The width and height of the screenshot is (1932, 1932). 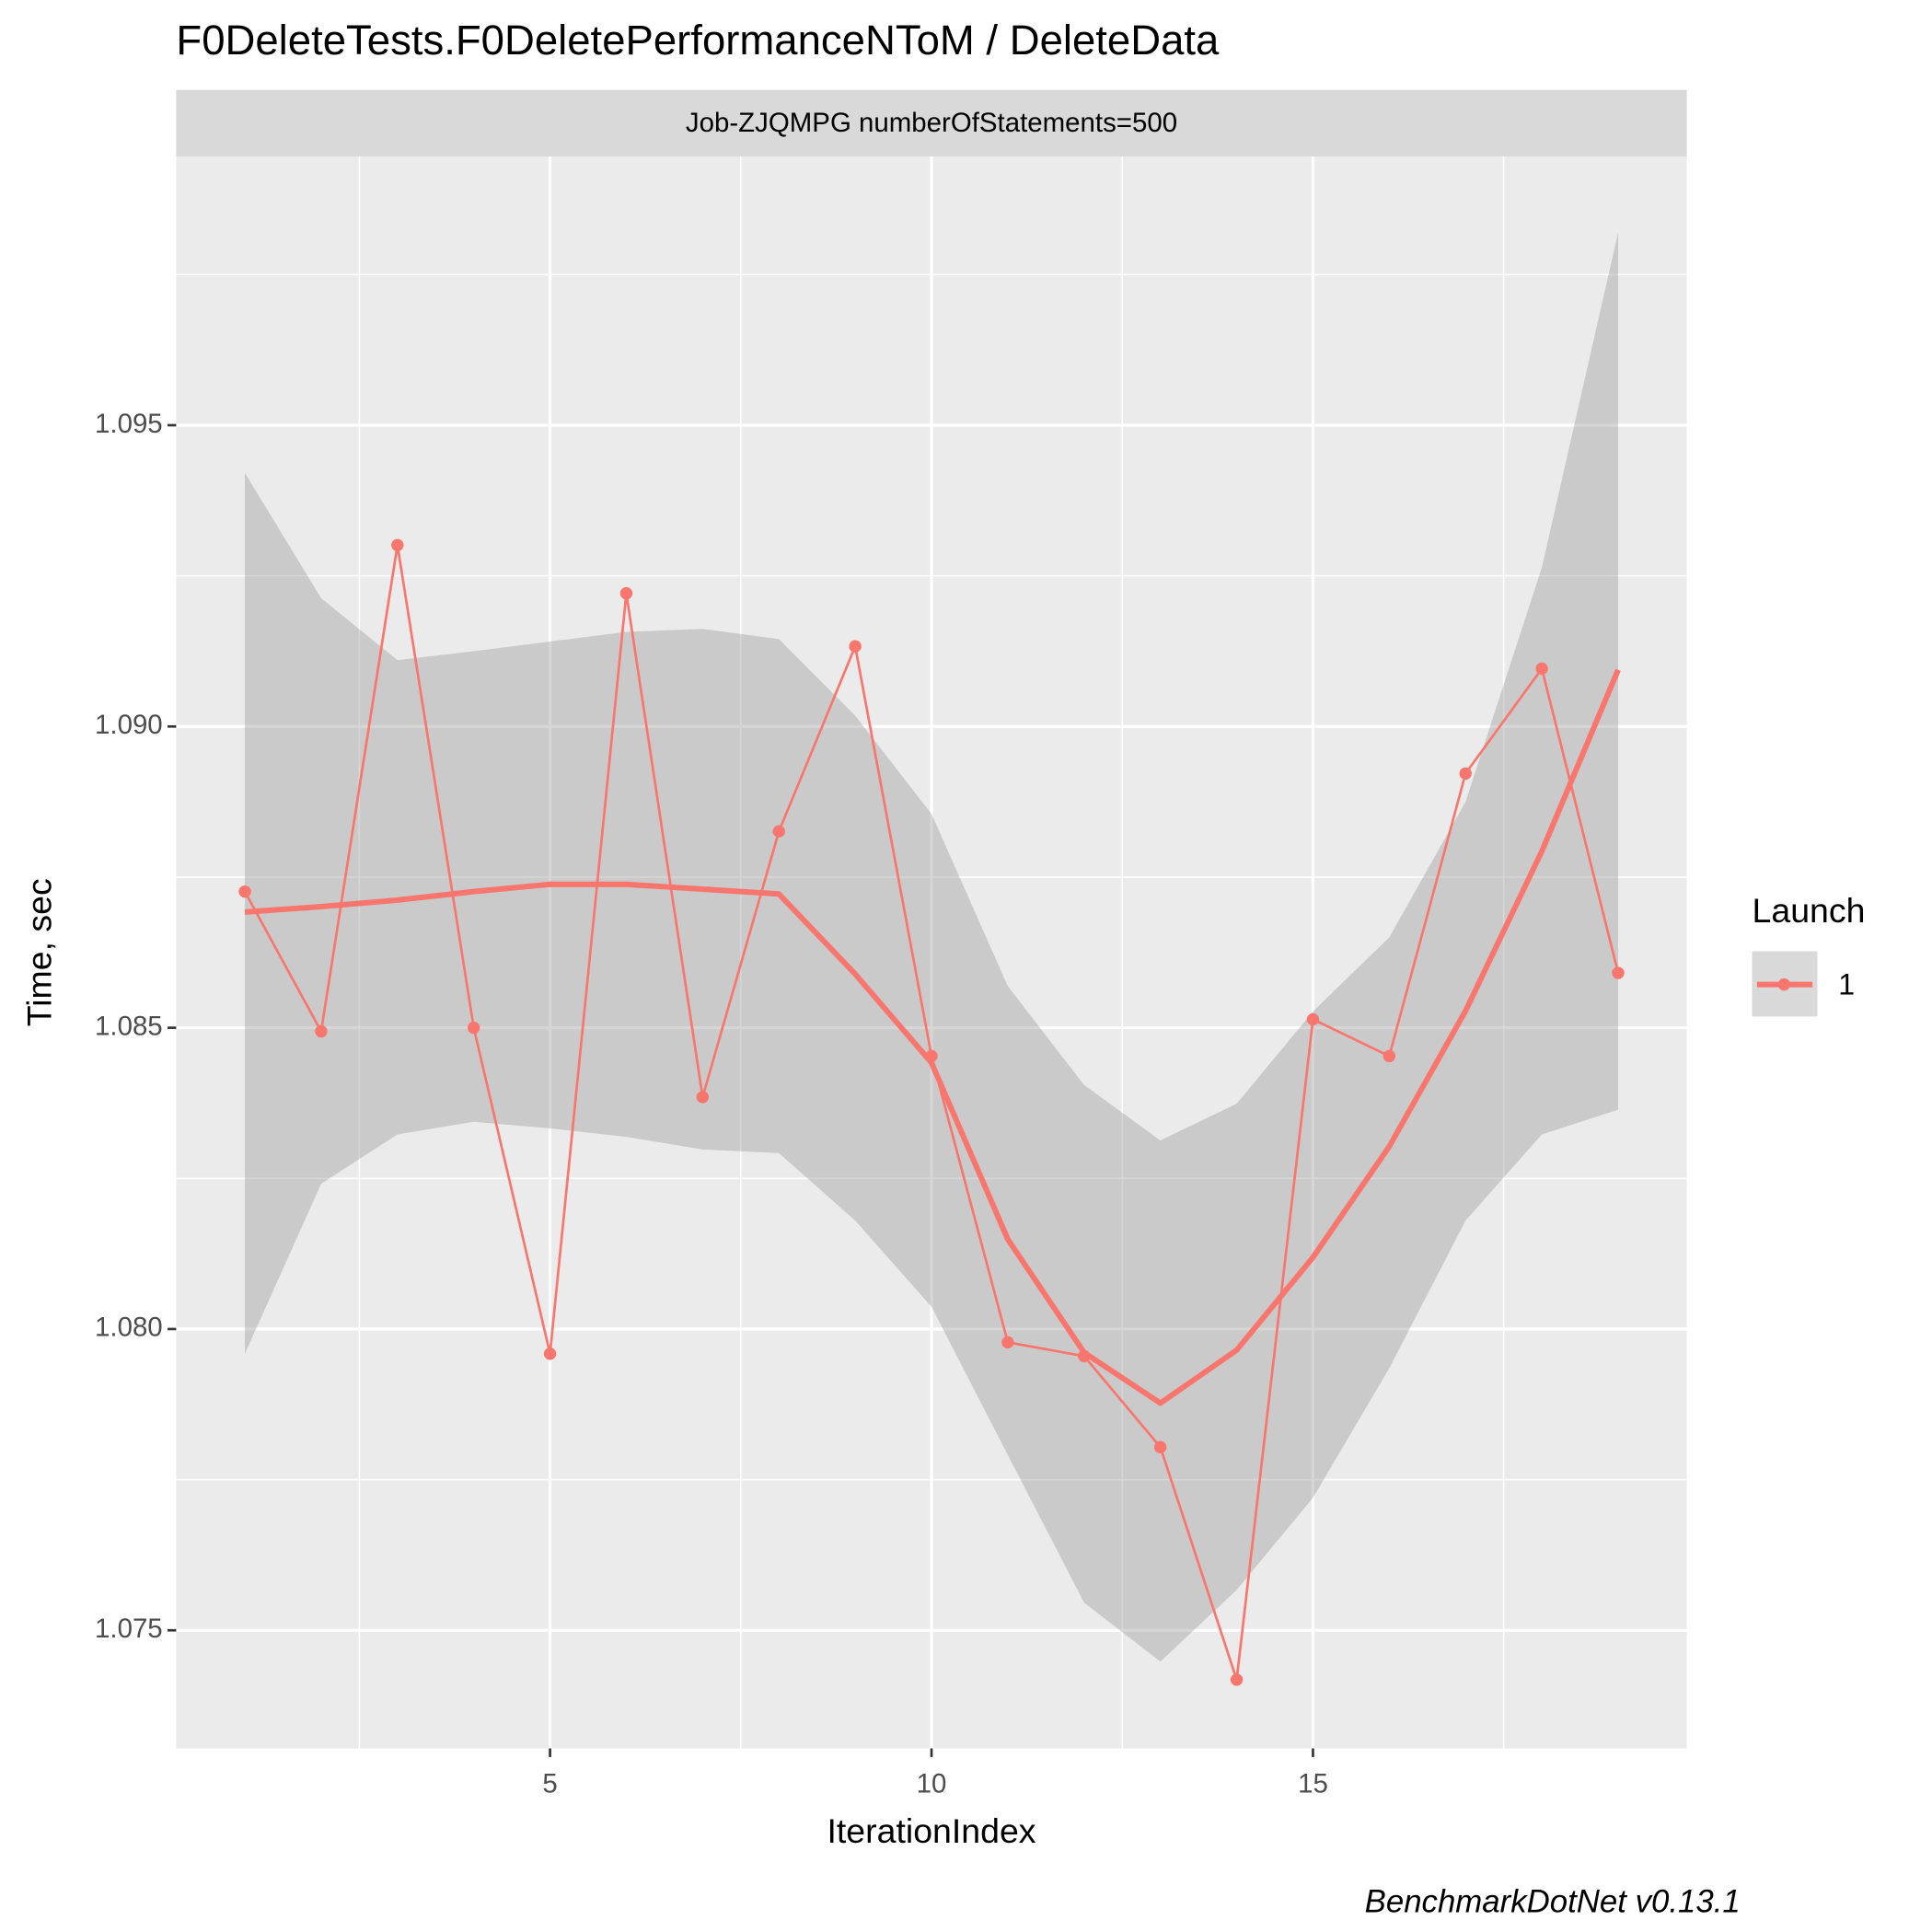 I want to click on facet-strip, so click(x=932, y=123).